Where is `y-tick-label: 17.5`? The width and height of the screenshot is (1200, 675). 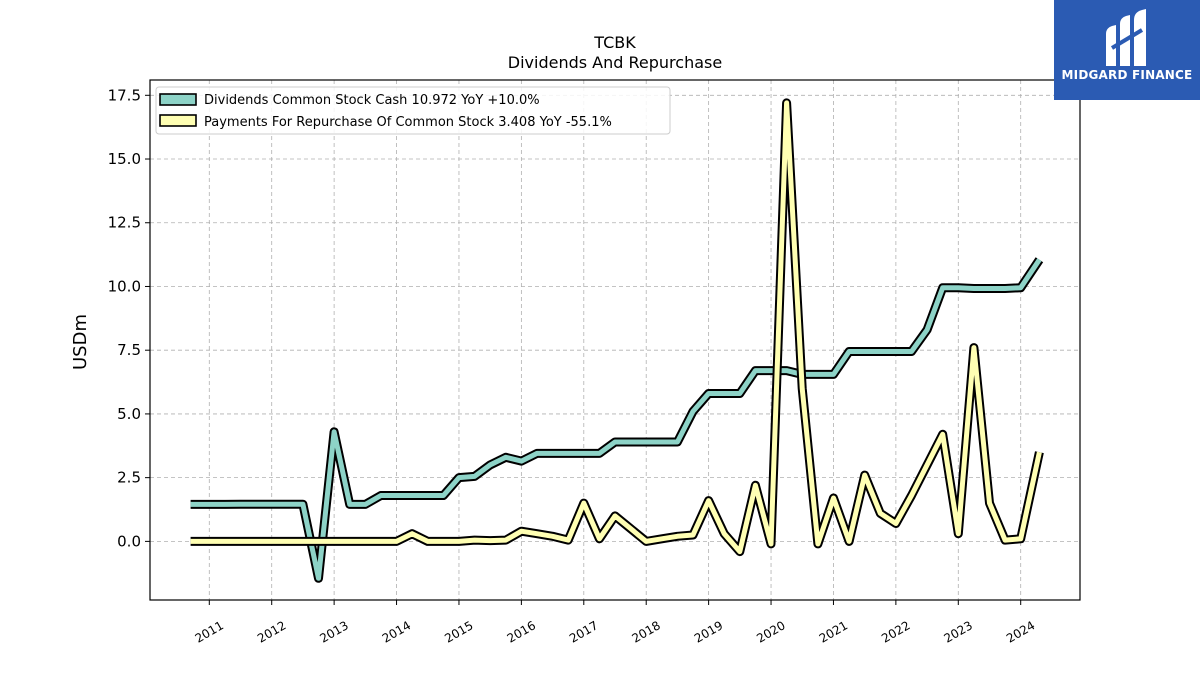
y-tick-label: 17.5 is located at coordinates (124, 95).